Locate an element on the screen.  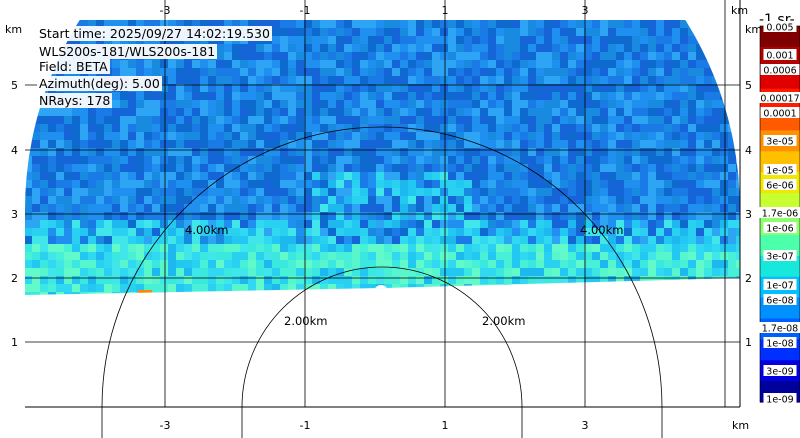
colorbar-label: 0.001 is located at coordinates (780, 55).